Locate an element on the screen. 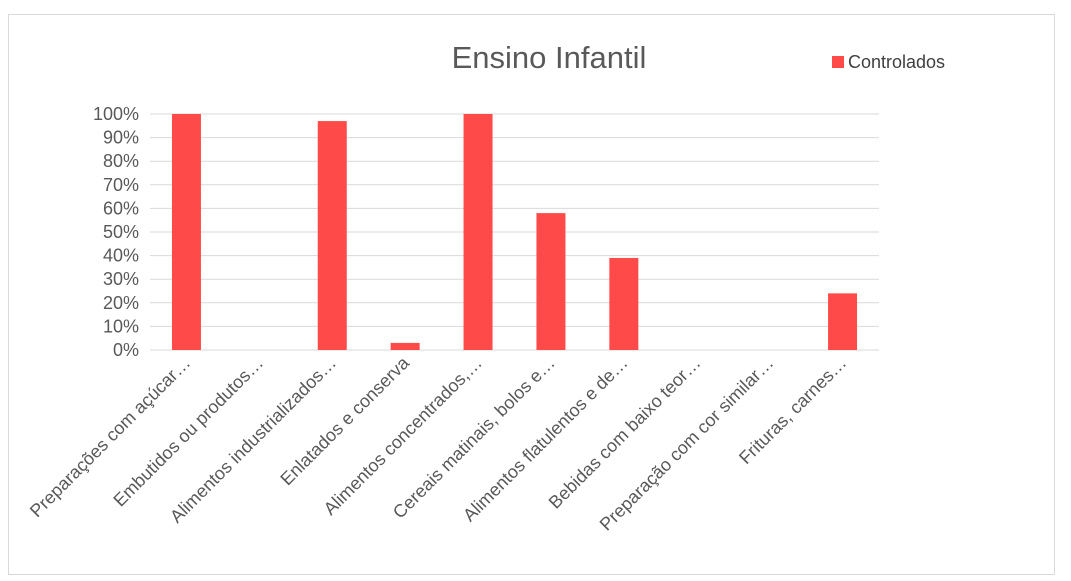 Image resolution: width=1071 pixels, height=581 pixels. y-tick-label: 40% is located at coordinates (121, 256).